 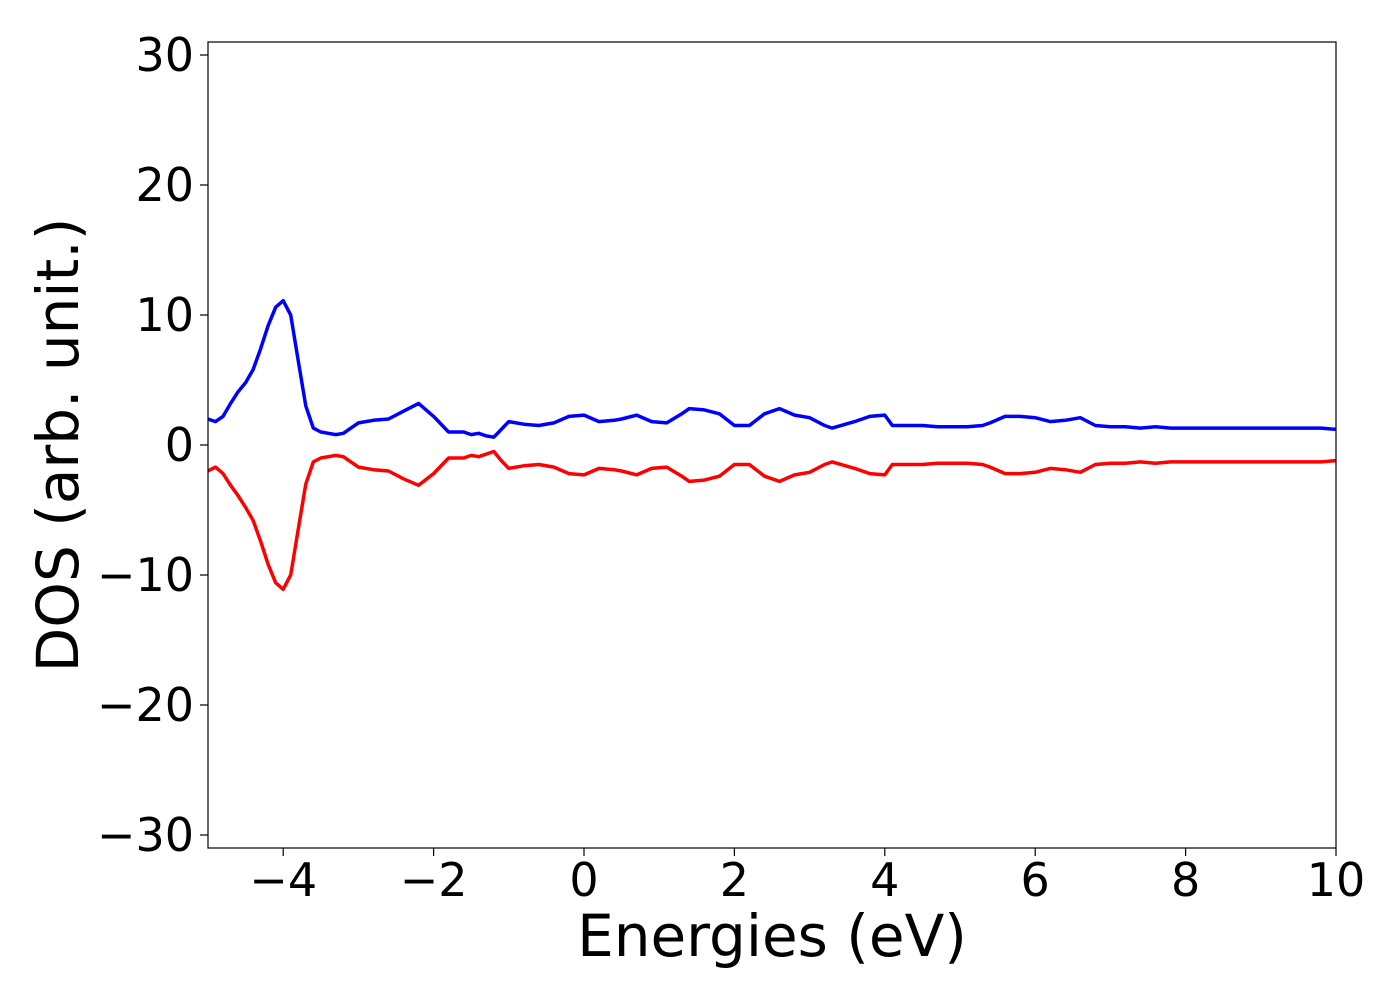 What do you see at coordinates (164, 55) in the screenshot?
I see `y-tick-label: 30` at bounding box center [164, 55].